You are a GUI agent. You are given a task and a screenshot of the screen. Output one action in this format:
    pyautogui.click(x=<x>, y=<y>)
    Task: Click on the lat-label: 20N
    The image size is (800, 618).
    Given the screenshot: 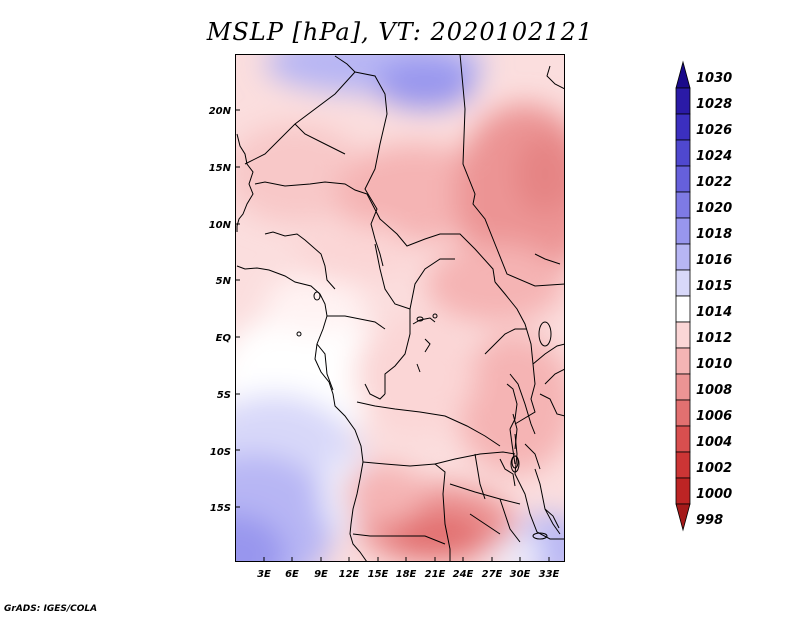 What is the action you would take?
    pyautogui.click(x=220, y=111)
    